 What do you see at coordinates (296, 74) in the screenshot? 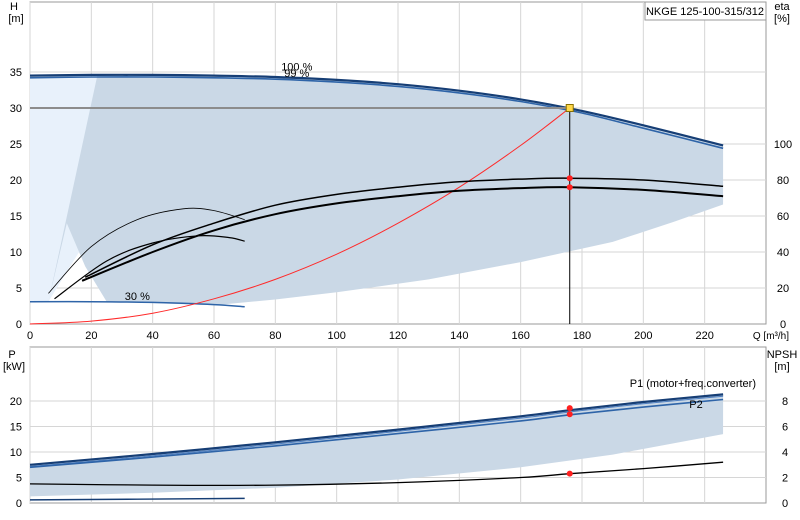
I see `label-99-percent: 99 %` at bounding box center [296, 74].